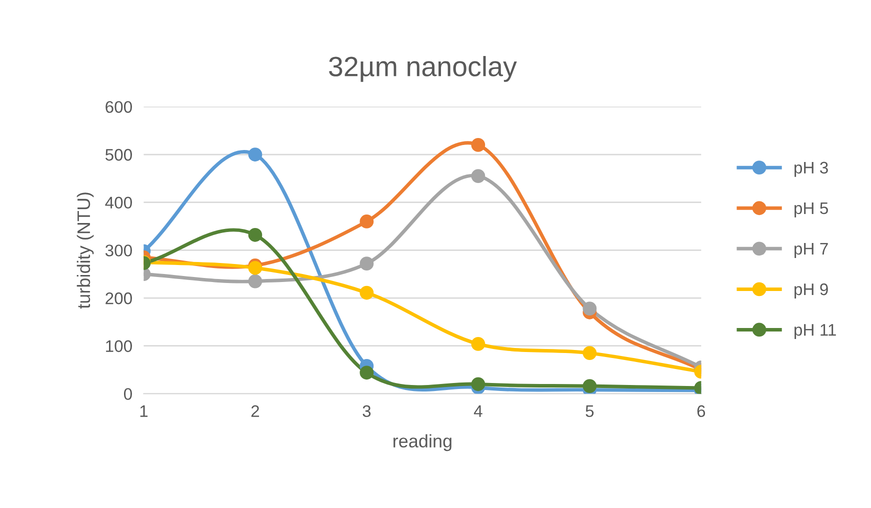 The width and height of the screenshot is (871, 508). What do you see at coordinates (423, 443) in the screenshot?
I see `x-axis-title: reading` at bounding box center [423, 443].